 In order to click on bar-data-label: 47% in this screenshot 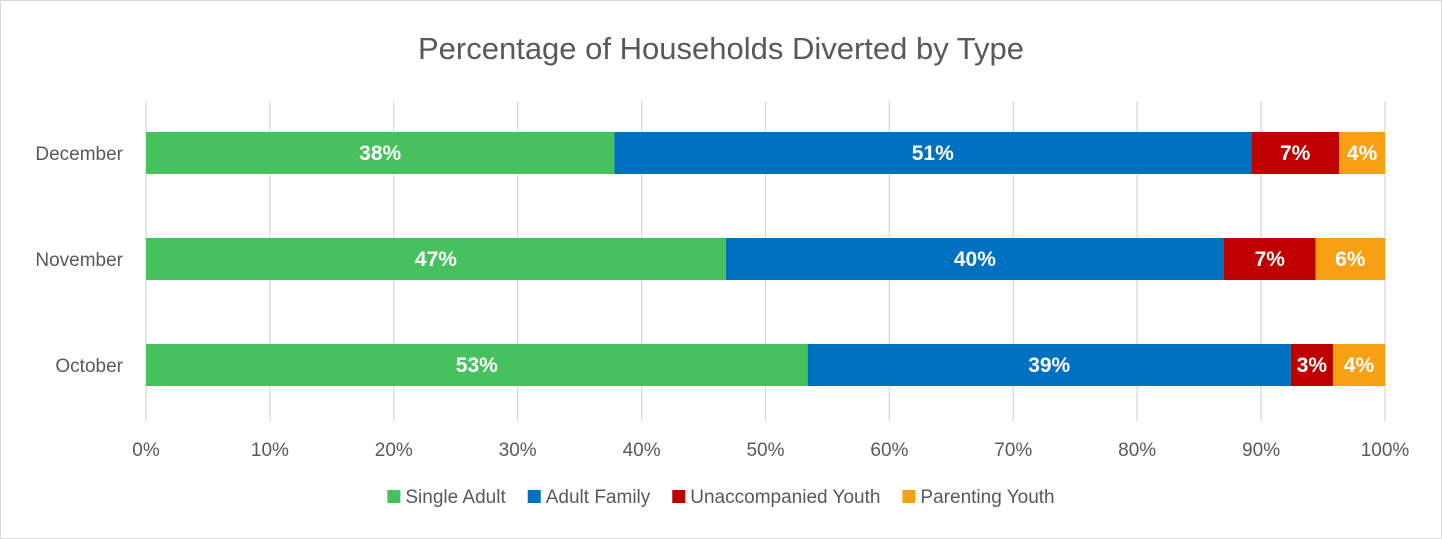, I will do `click(436, 259)`.